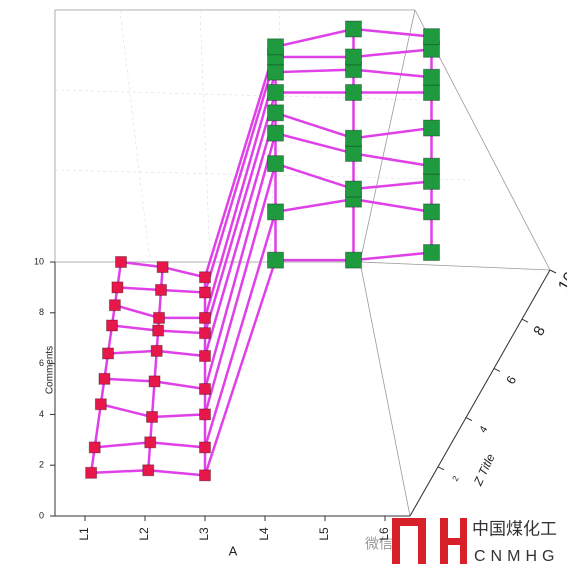 The width and height of the screenshot is (567, 572). I want to click on z-tick-label: 2, so click(456, 478).